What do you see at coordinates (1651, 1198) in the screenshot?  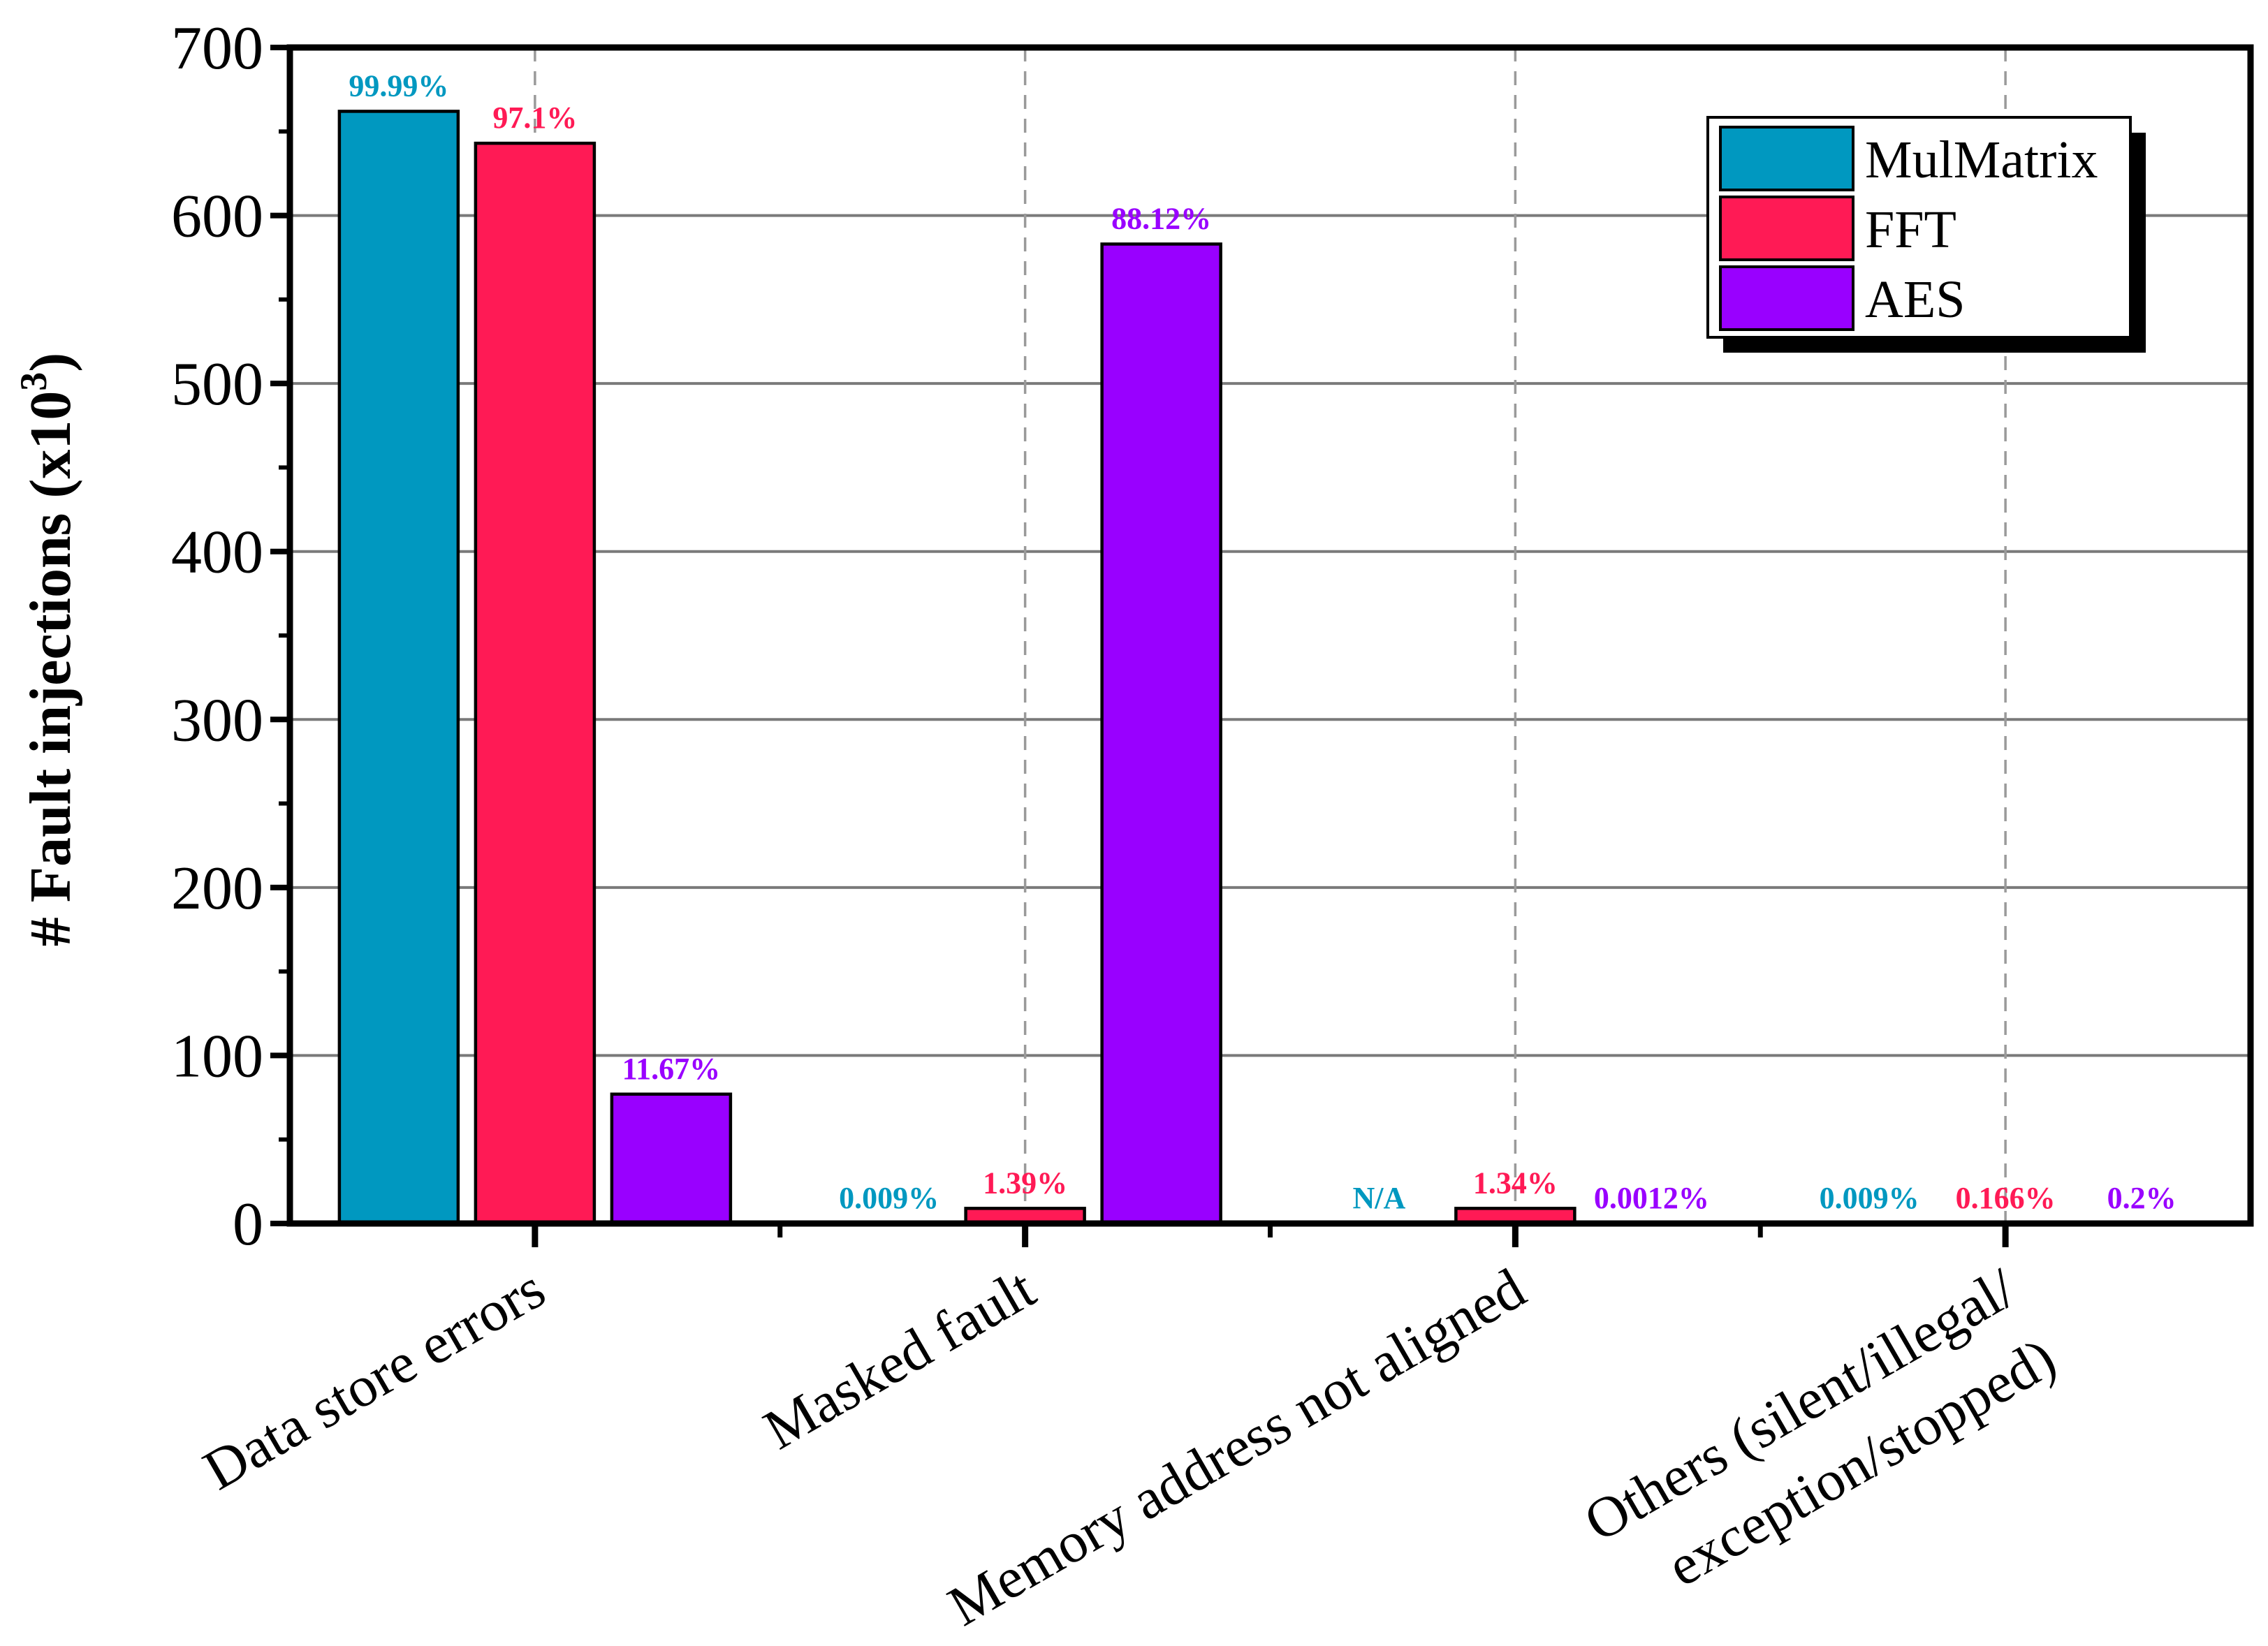 I see `data-label-aes-2: 0.0012%` at bounding box center [1651, 1198].